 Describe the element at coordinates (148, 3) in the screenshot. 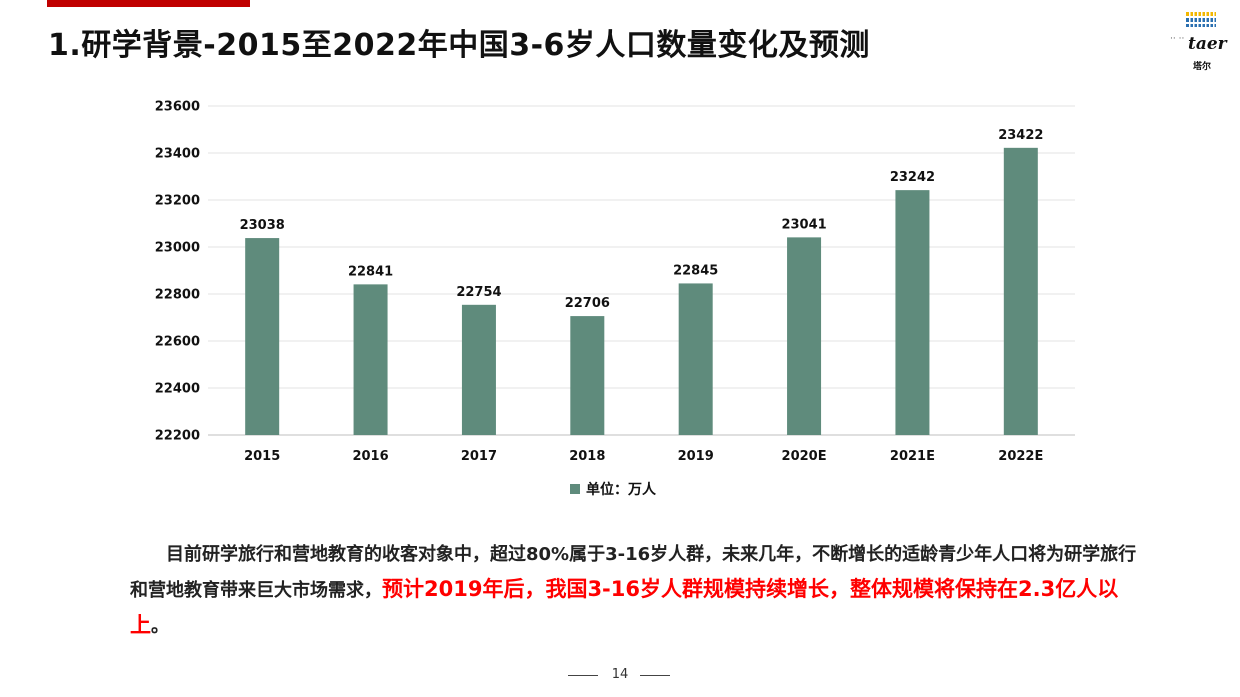

I see `top-accent-bar` at that location.